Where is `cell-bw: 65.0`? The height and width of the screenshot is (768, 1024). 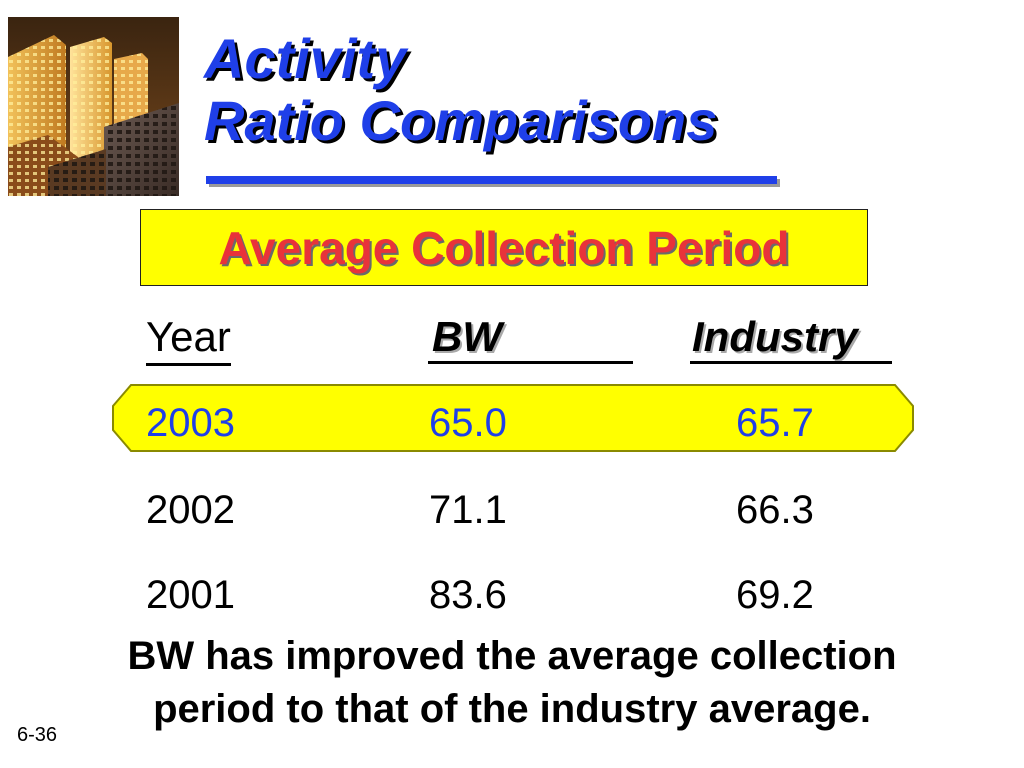
cell-bw: 65.0 is located at coordinates (468, 423).